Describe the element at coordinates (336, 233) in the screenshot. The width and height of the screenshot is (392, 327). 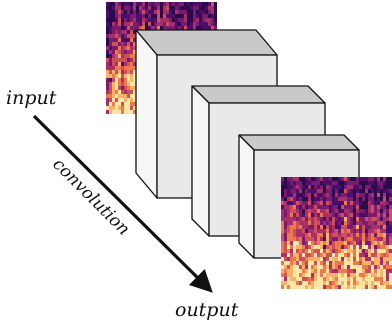
I see `output-spectrogram` at that location.